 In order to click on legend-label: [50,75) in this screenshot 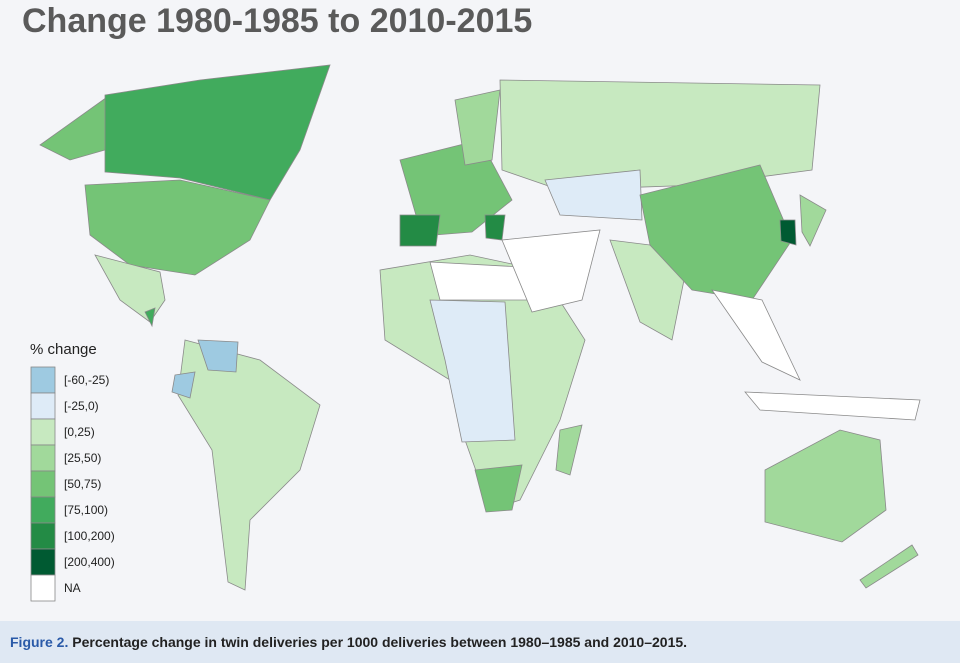, I will do `click(82, 484)`.